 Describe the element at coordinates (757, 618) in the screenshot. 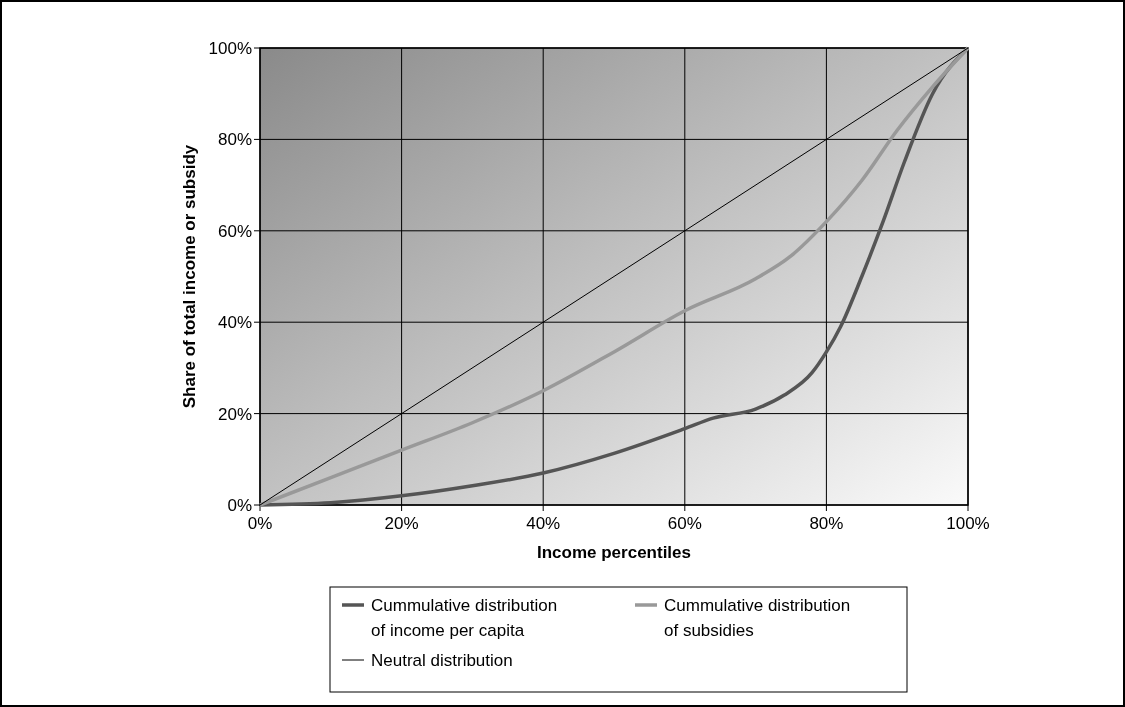

I see `legend-label: Cummulative distribution of subsidies` at that location.